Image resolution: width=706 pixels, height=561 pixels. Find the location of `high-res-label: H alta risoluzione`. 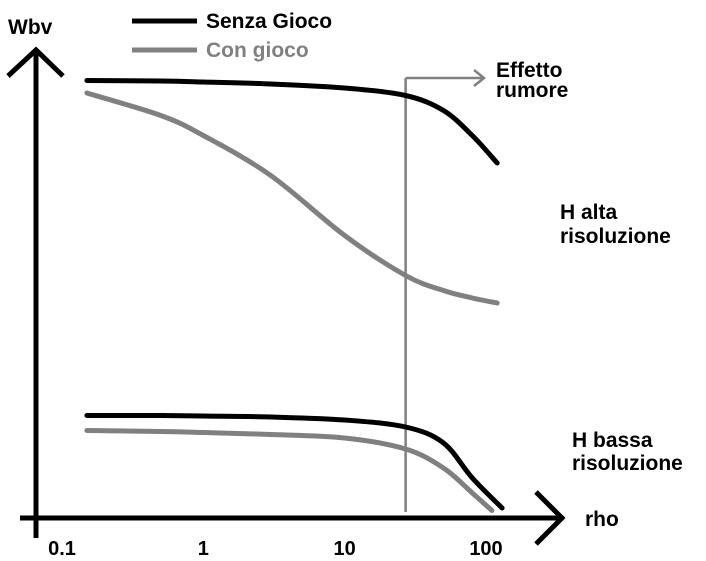

high-res-label: H alta risoluzione is located at coordinates (615, 224).